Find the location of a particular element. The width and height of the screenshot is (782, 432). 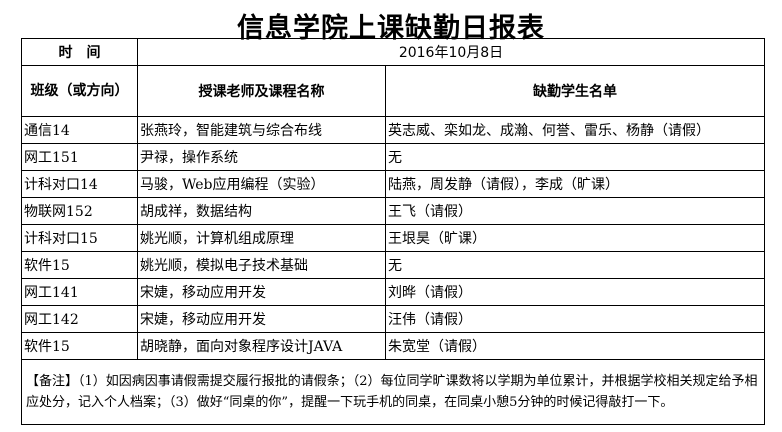

header-absent: 缺勤学生名单 is located at coordinates (575, 91).